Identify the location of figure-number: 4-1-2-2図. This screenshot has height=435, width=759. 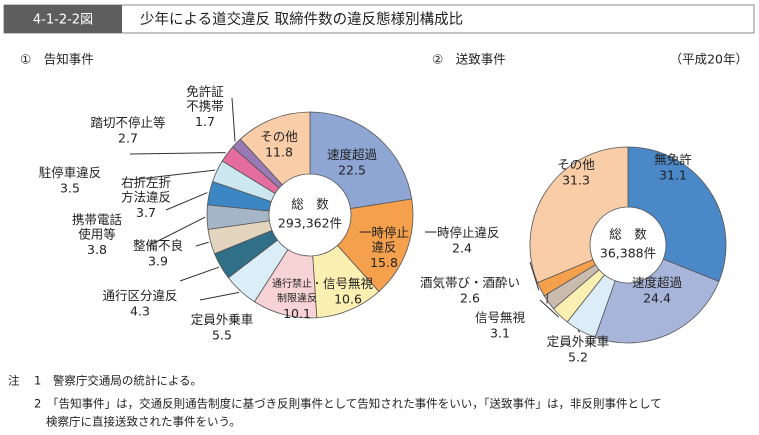
(63, 20).